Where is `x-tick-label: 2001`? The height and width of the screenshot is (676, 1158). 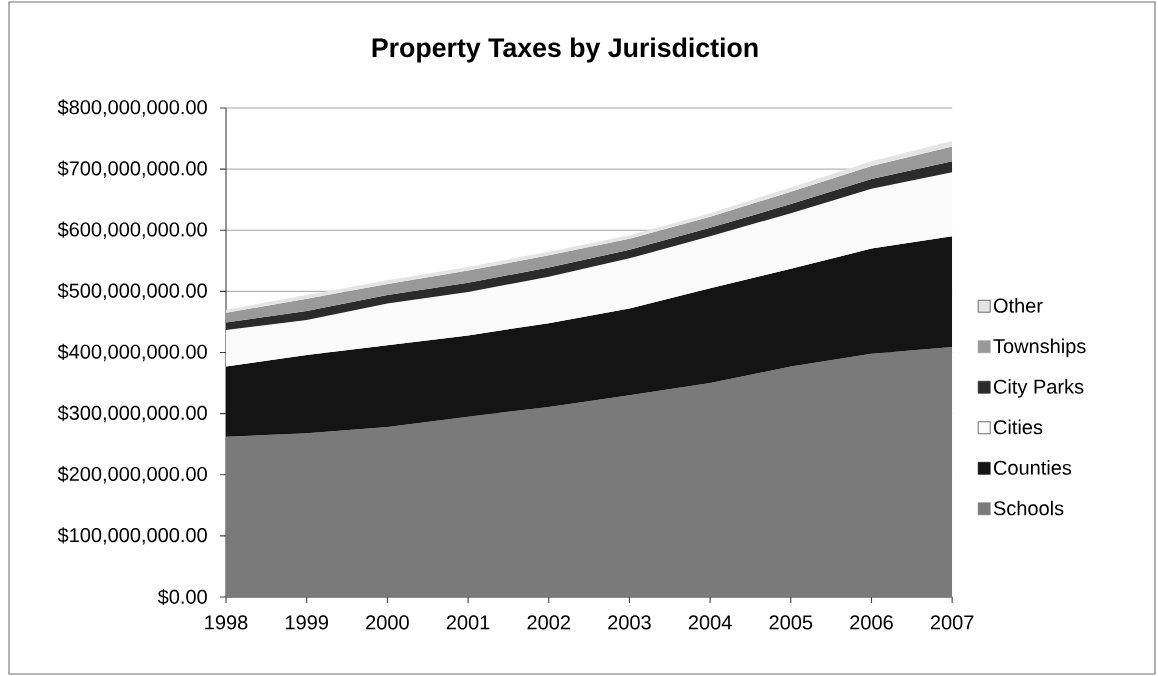 x-tick-label: 2001 is located at coordinates (468, 622).